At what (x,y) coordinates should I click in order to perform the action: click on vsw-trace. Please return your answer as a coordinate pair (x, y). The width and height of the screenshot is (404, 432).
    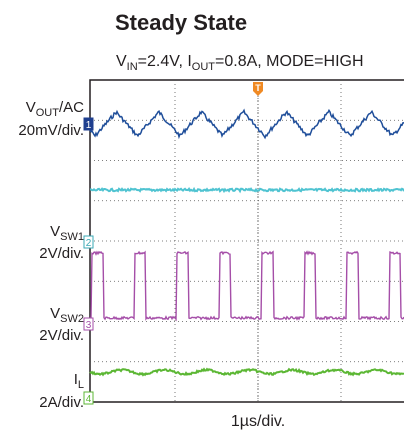
    Looking at the image, I should click on (246, 286).